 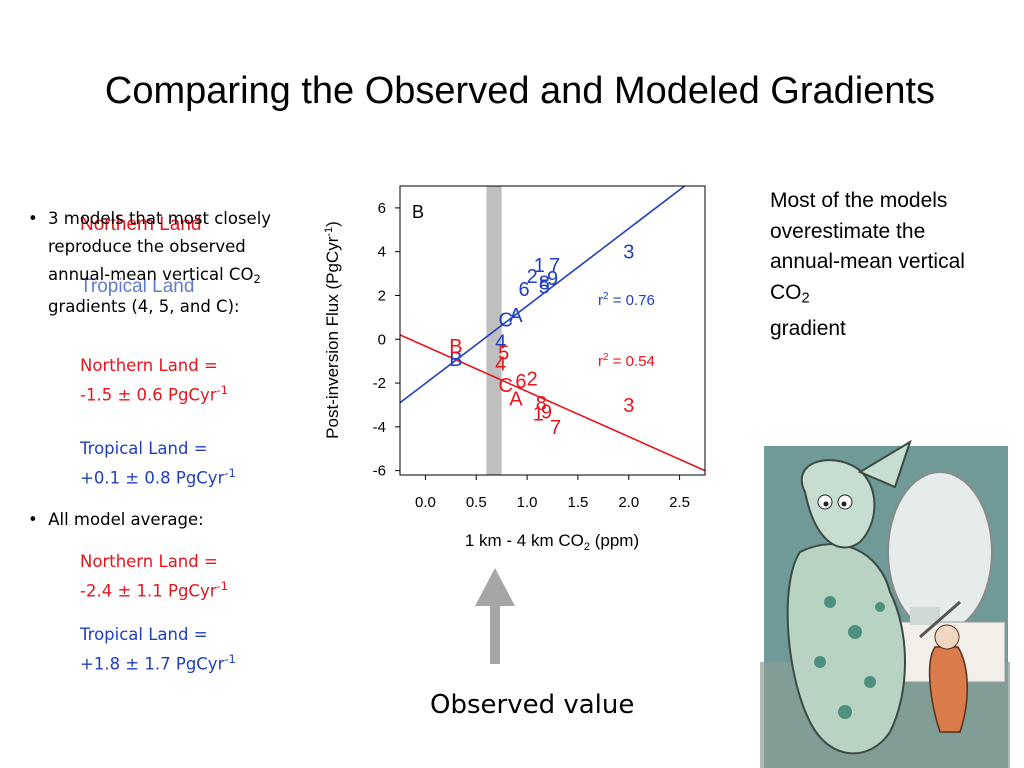 What do you see at coordinates (379, 471) in the screenshot?
I see `y-tick-label: -6` at bounding box center [379, 471].